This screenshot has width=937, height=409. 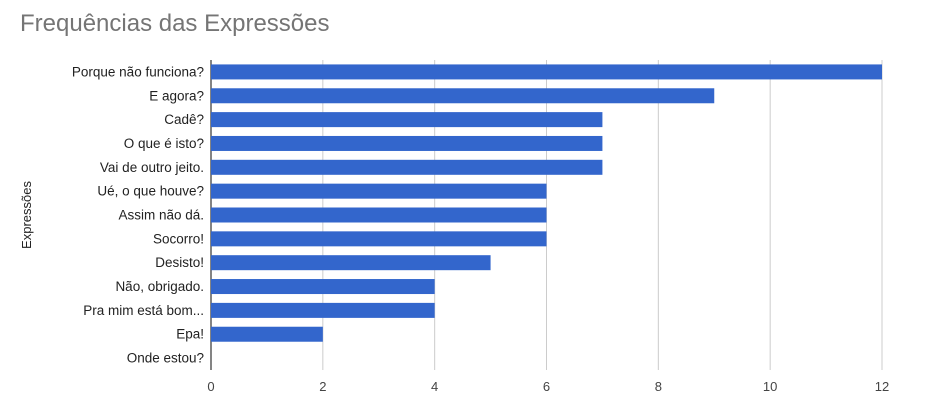 I want to click on category-label-7: Socorro!, so click(x=178, y=238).